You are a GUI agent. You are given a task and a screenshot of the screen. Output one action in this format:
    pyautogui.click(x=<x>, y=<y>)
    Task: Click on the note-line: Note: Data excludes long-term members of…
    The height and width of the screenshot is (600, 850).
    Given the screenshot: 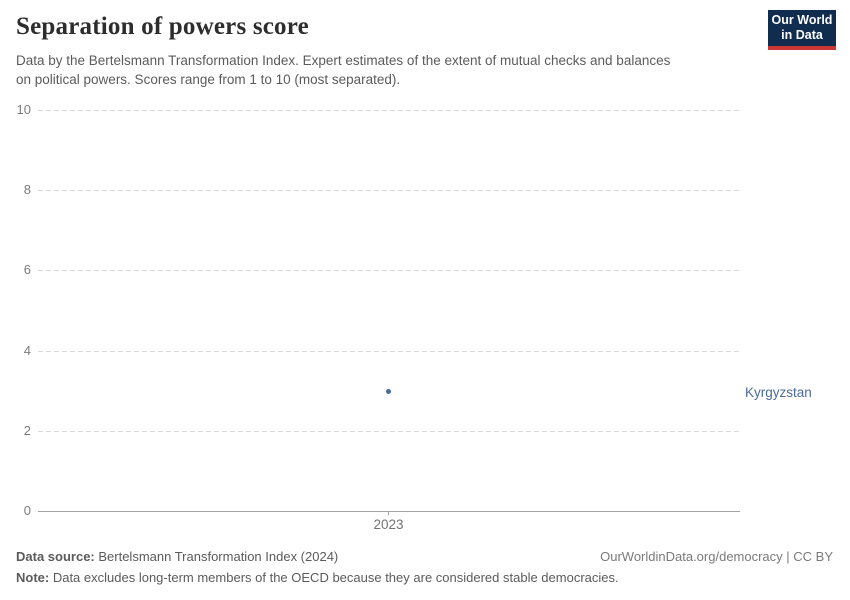 What is the action you would take?
    pyautogui.click(x=317, y=577)
    